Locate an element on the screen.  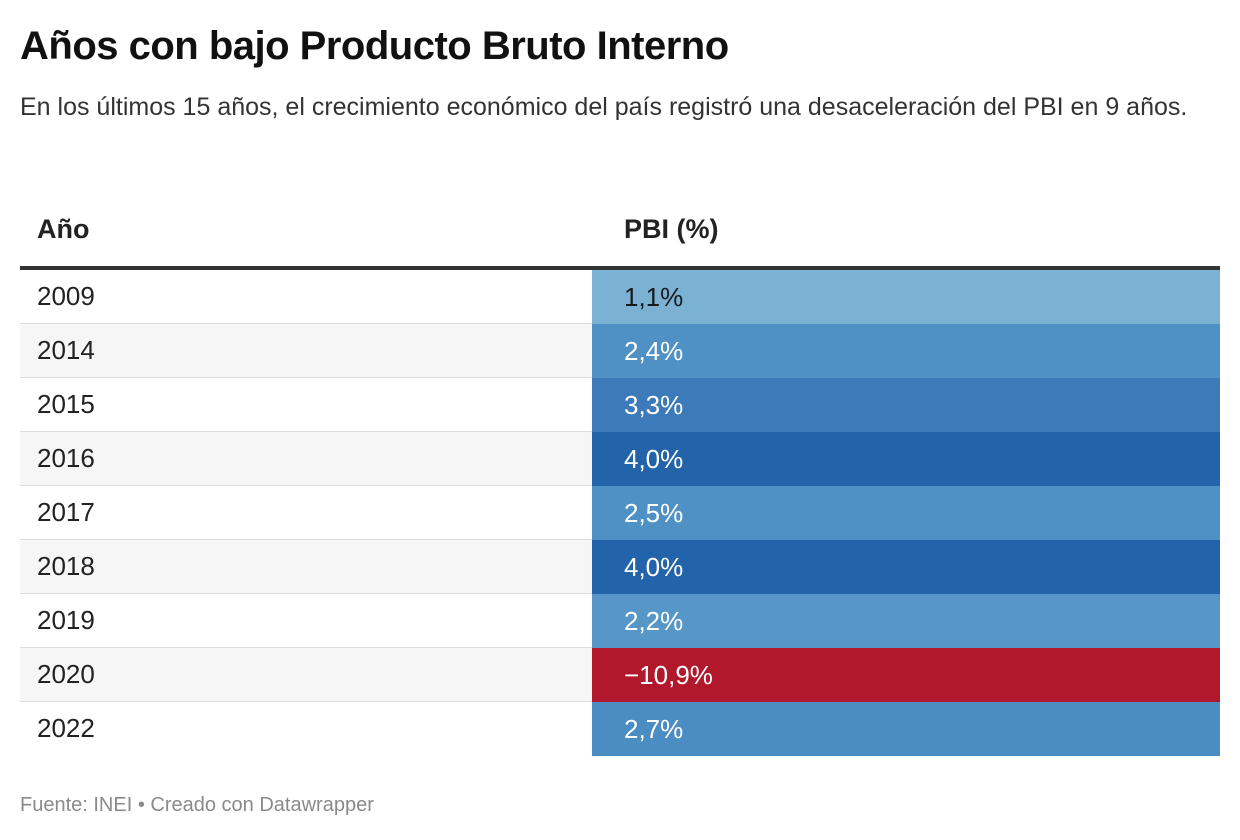
table-row: 2017 2,5% is located at coordinates (620, 513).